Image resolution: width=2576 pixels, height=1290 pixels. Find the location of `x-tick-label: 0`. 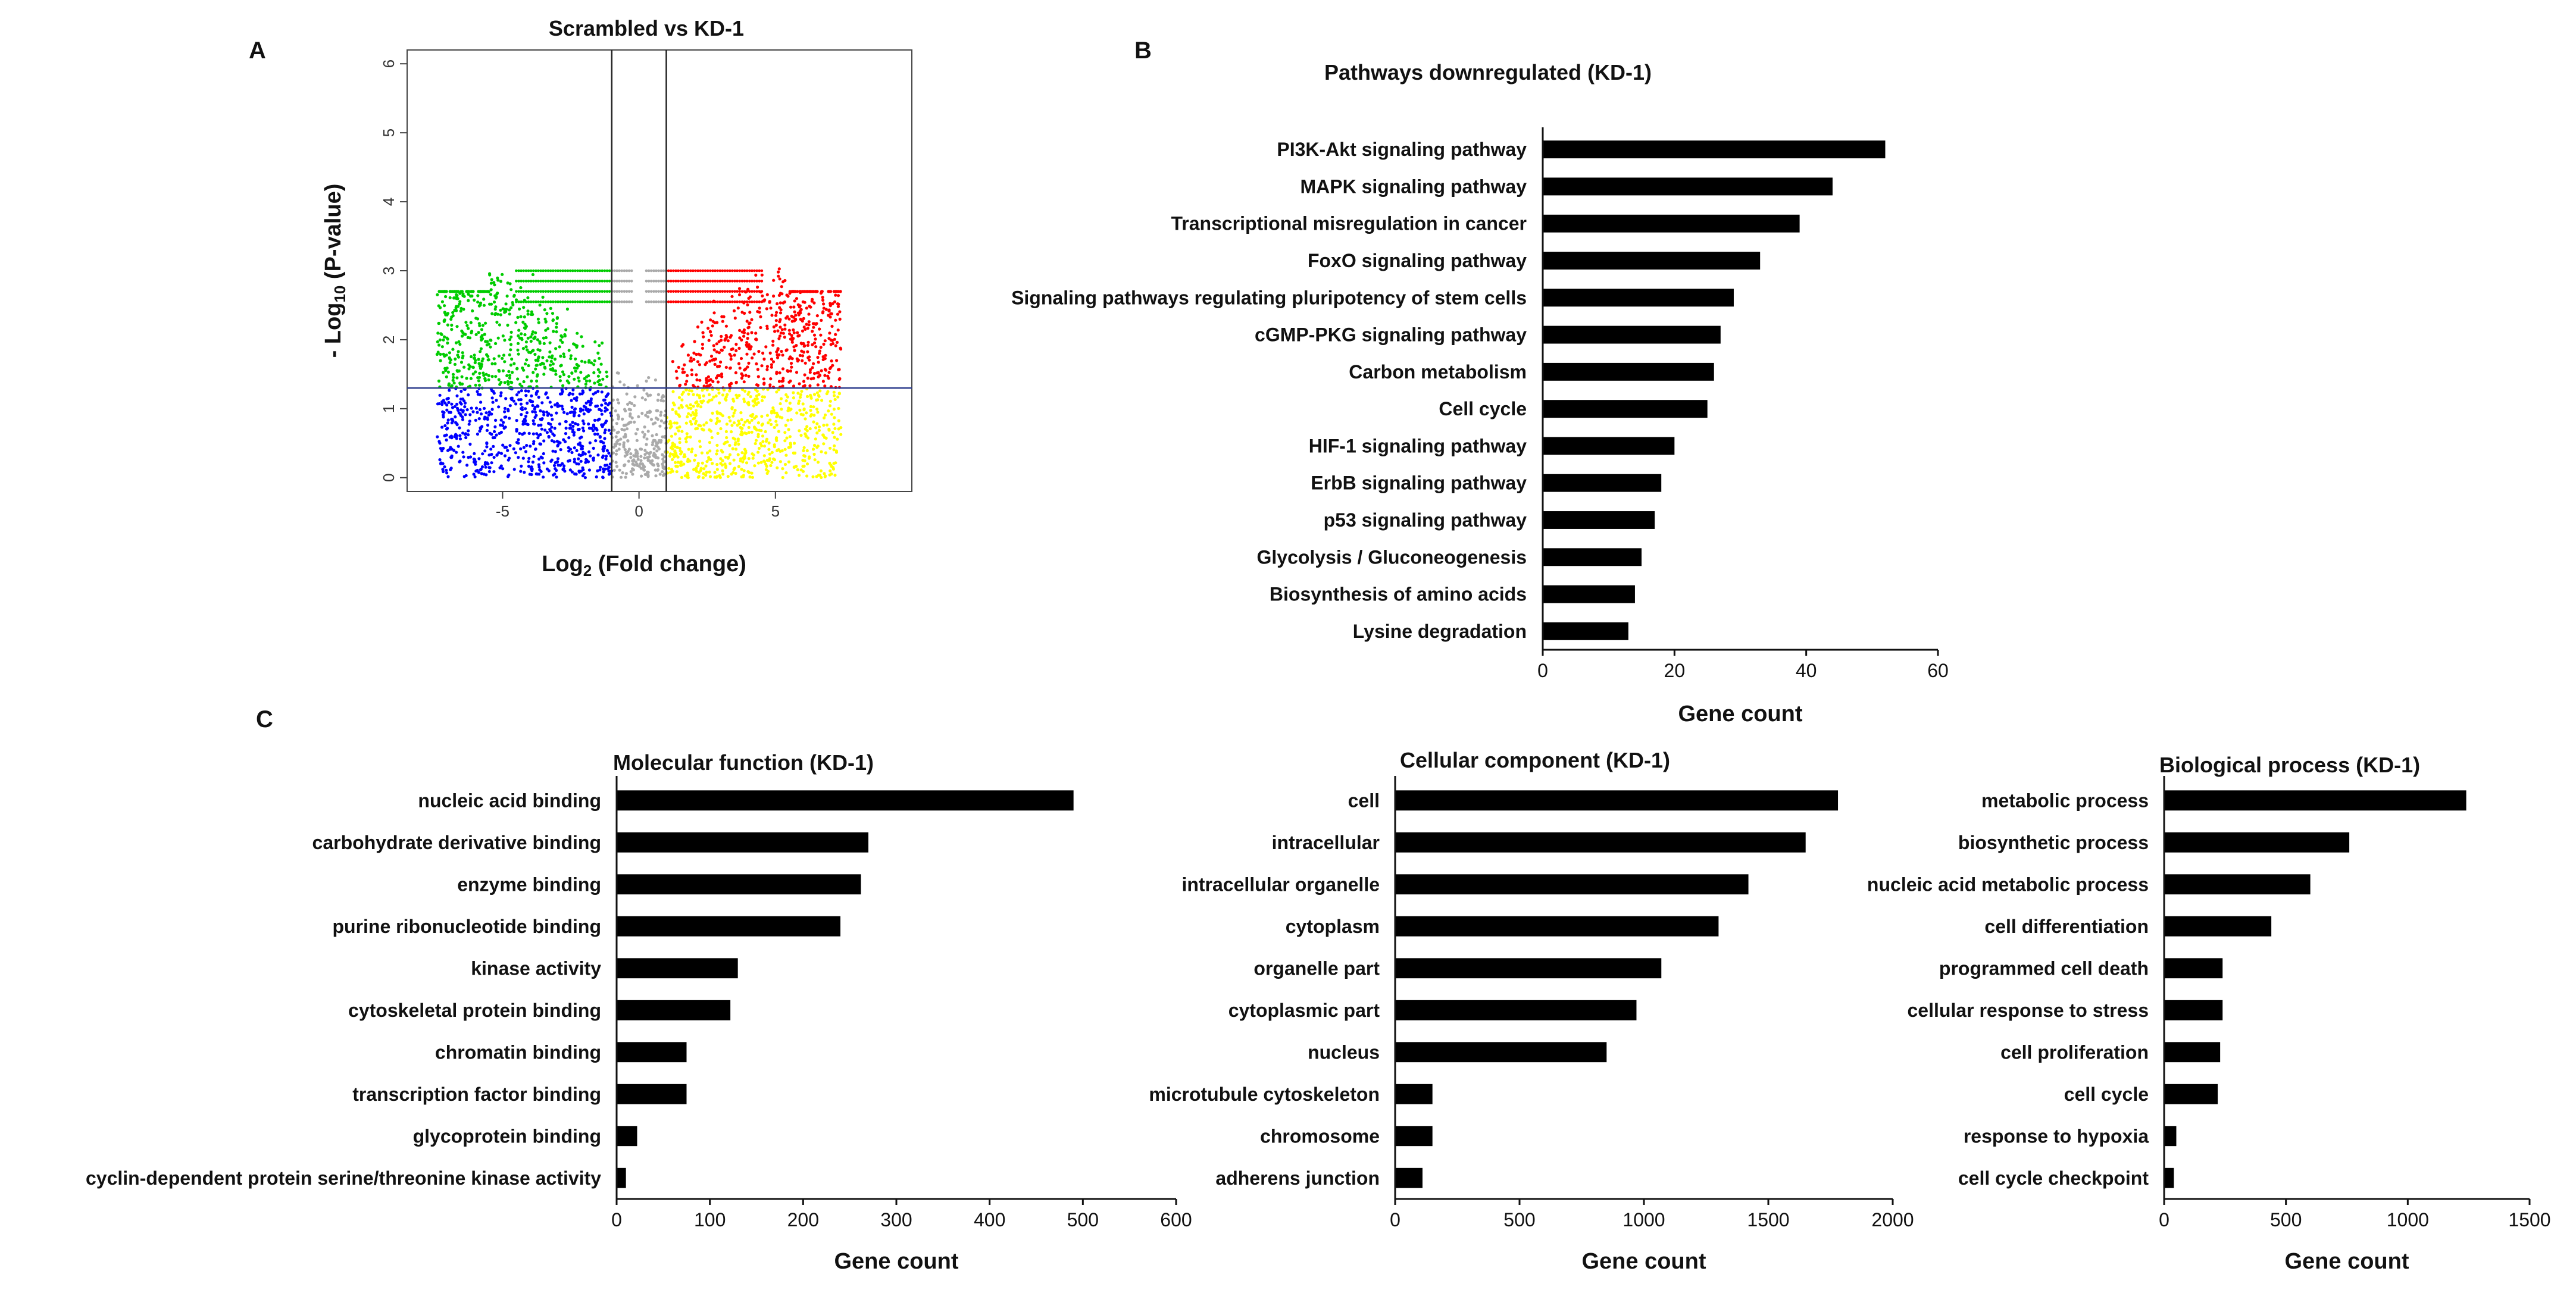

x-tick-label: 0 is located at coordinates (1542, 670).